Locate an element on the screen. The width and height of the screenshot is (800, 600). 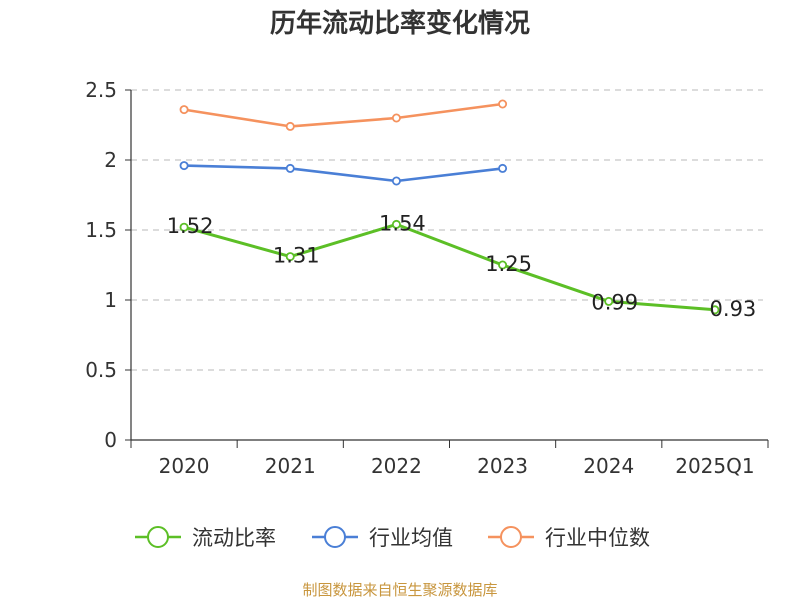
data-label: 1.25 is located at coordinates (508, 264).